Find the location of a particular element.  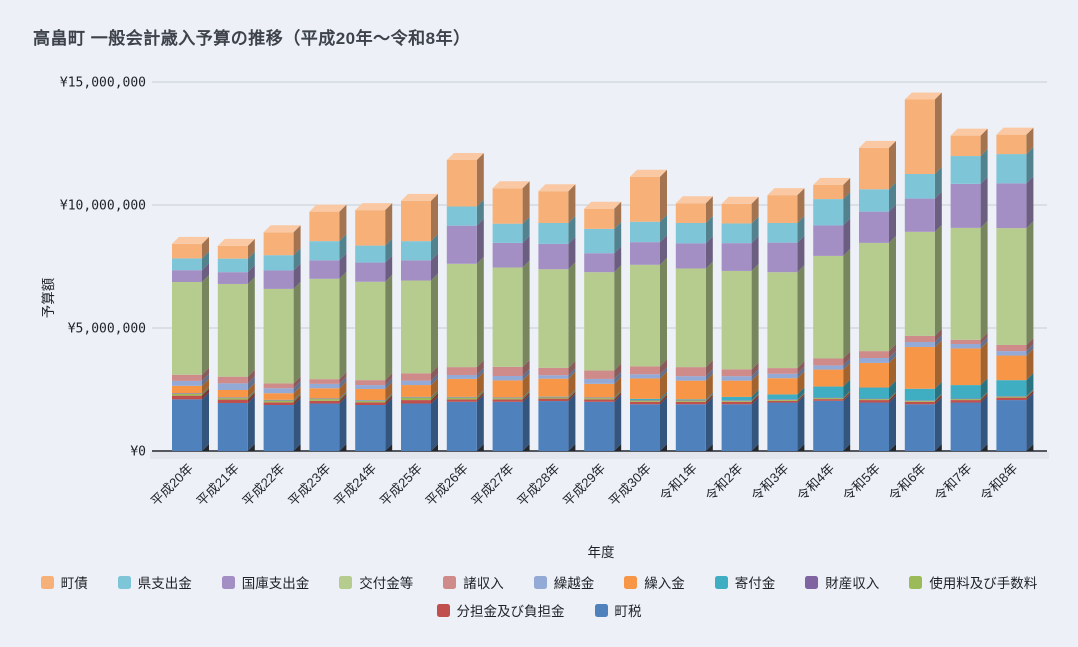

legend-item-7: 寄付金 is located at coordinates (744, 582).